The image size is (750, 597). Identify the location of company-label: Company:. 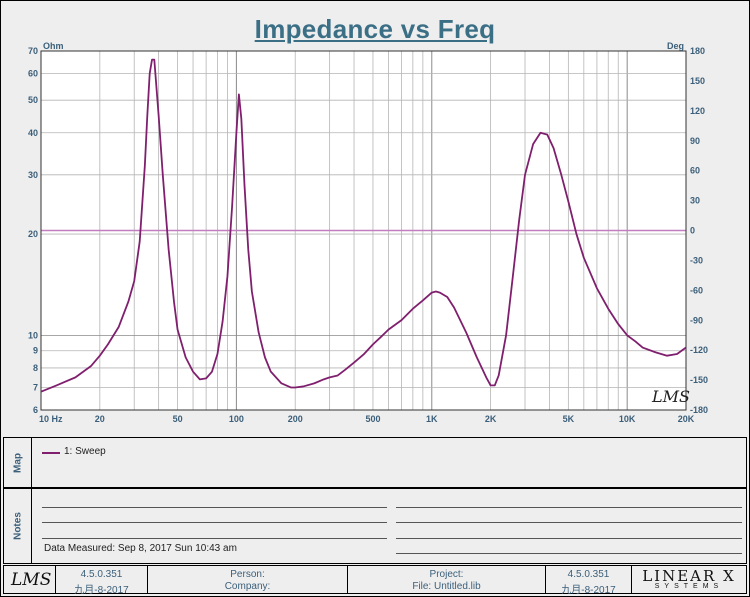
(247, 586).